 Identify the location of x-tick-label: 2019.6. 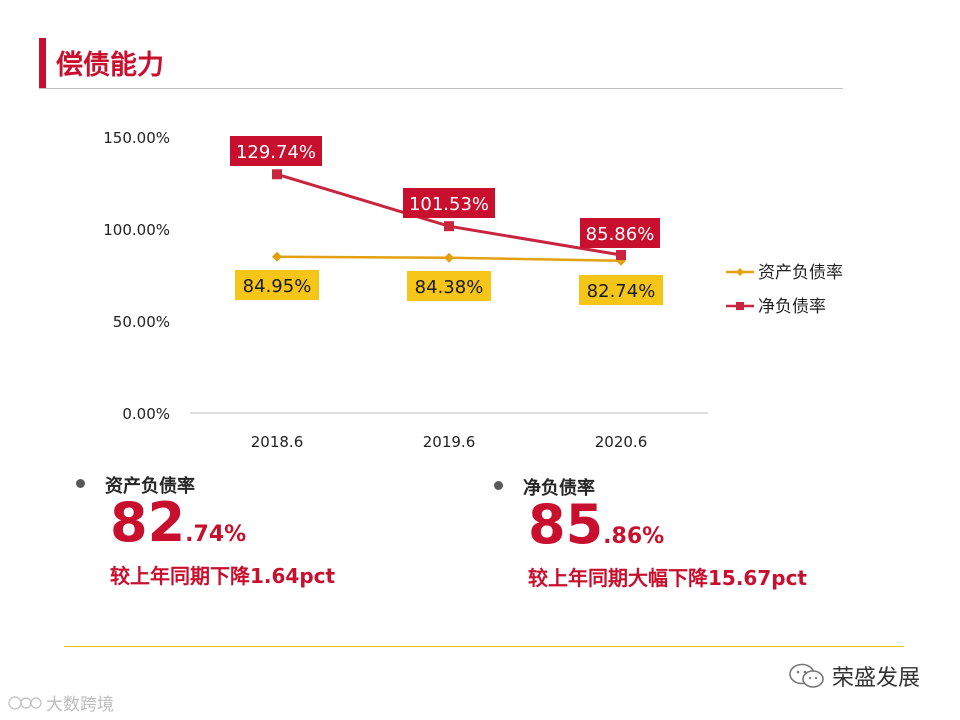
(449, 442).